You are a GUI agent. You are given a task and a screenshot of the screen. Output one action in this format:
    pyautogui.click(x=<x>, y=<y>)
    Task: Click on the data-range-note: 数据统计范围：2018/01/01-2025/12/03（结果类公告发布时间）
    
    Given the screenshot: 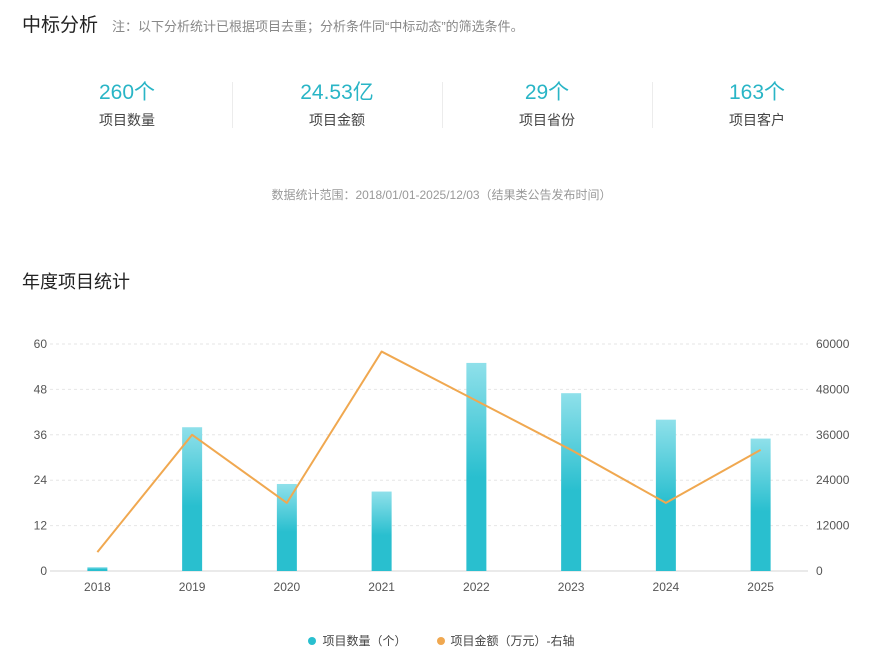 What is the action you would take?
    pyautogui.click(x=441, y=195)
    